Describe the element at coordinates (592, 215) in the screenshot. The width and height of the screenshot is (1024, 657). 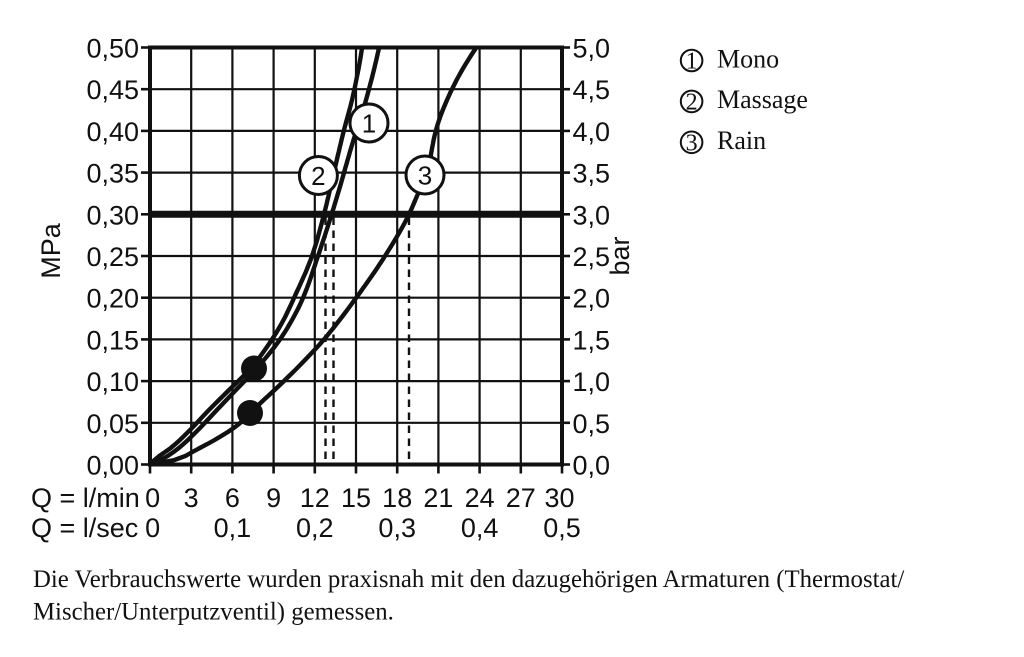
I see `svg-text: 3,0` at that location.